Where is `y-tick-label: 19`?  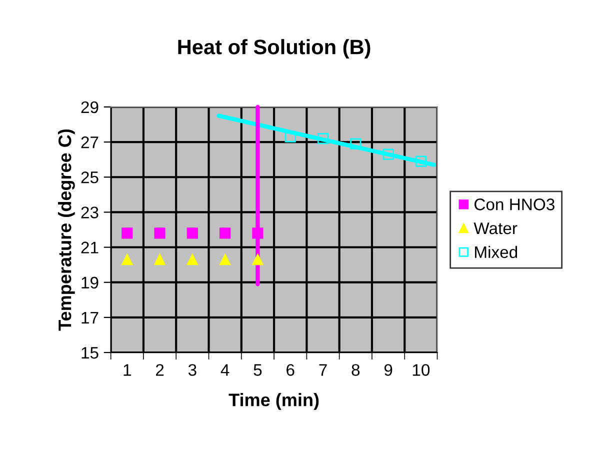 y-tick-label: 19 is located at coordinates (90, 282).